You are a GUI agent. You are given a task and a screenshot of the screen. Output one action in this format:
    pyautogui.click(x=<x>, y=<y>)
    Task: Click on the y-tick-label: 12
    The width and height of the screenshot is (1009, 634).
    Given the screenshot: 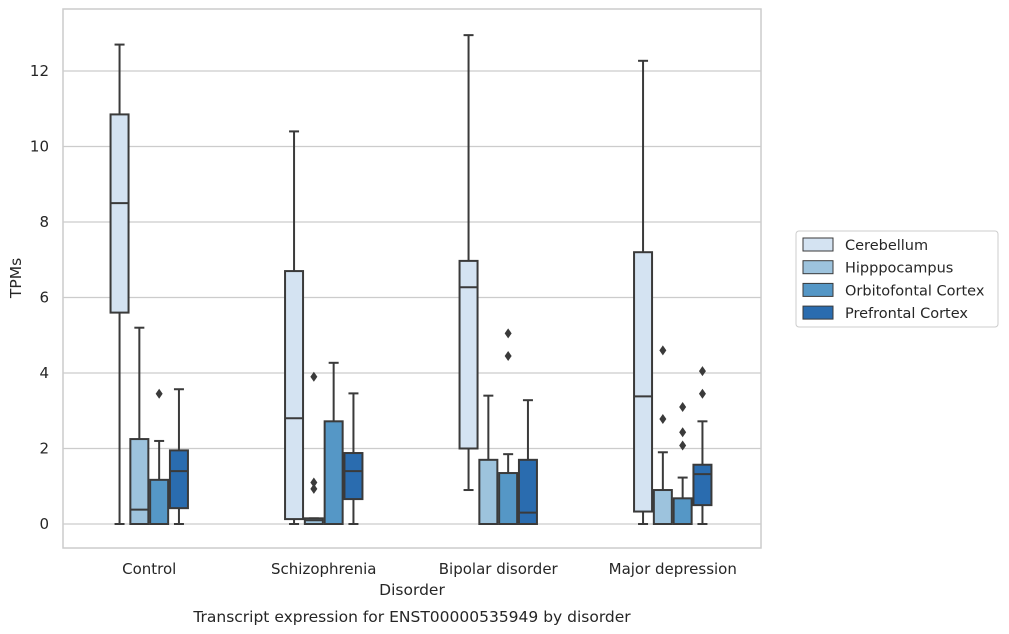 What is the action you would take?
    pyautogui.click(x=39, y=71)
    